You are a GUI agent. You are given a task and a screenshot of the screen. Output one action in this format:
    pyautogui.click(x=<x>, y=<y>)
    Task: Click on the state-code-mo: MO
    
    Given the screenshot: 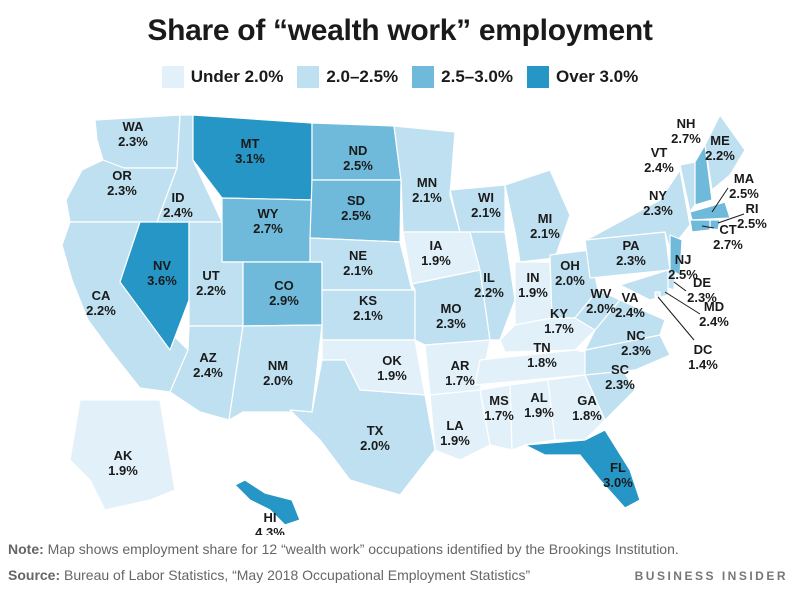 What is the action you would take?
    pyautogui.click(x=451, y=308)
    